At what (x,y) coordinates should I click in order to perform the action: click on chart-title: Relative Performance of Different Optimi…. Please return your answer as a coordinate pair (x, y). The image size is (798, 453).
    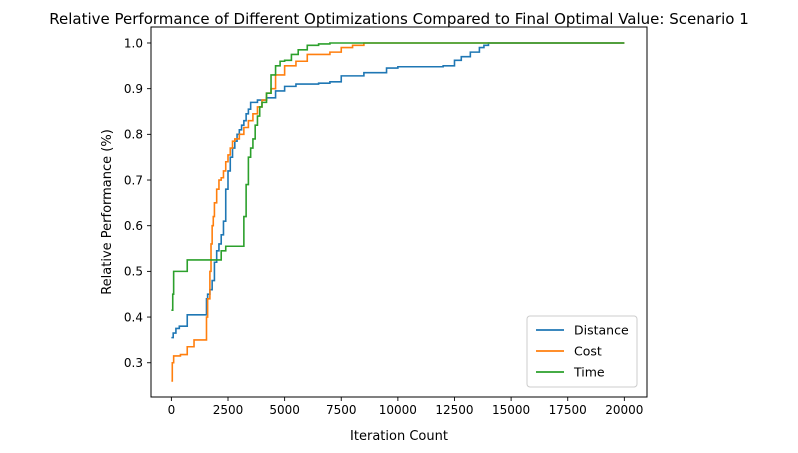
    Looking at the image, I should click on (399, 19).